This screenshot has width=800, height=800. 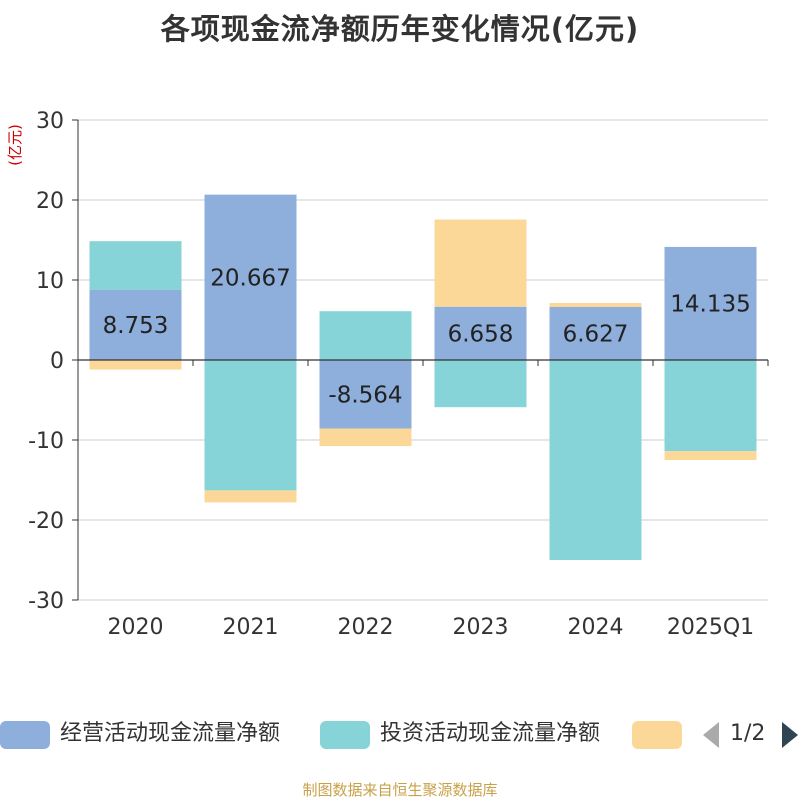 I want to click on y-tick-label: 0, so click(x=57, y=361).